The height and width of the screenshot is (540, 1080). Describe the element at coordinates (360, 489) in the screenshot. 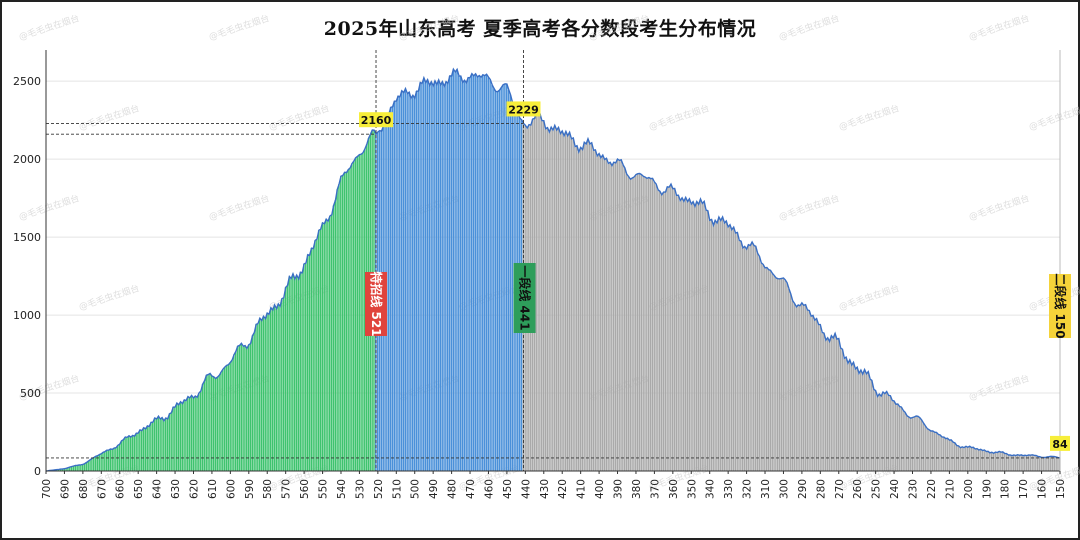

I see `x-tick-label: 530` at that location.